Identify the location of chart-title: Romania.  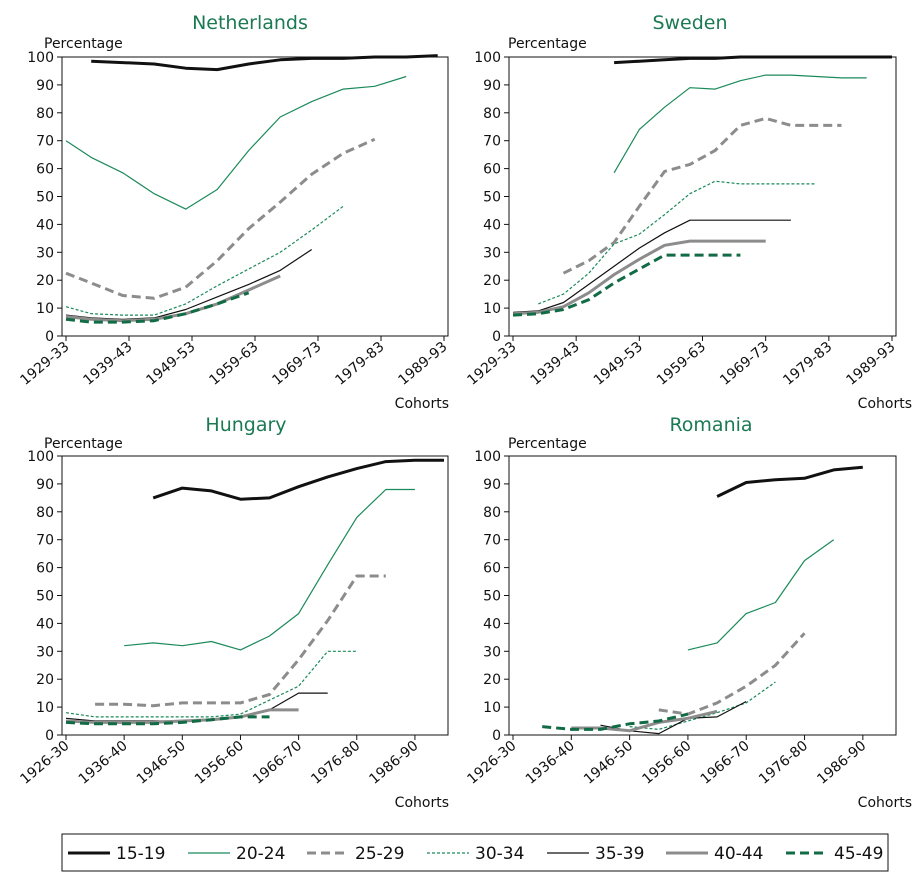
(710, 425).